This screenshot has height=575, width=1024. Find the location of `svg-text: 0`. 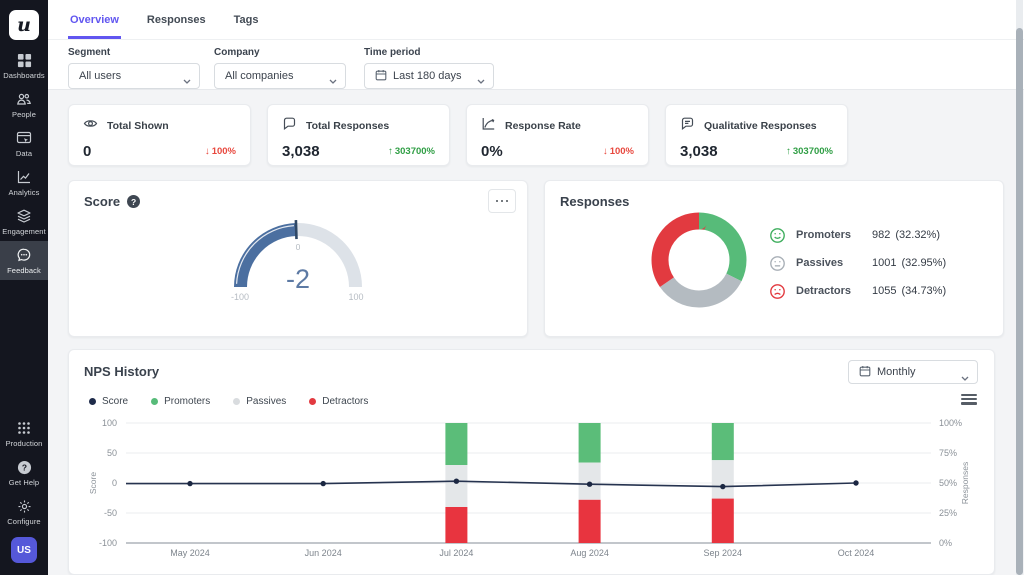

svg-text: 0 is located at coordinates (114, 483).